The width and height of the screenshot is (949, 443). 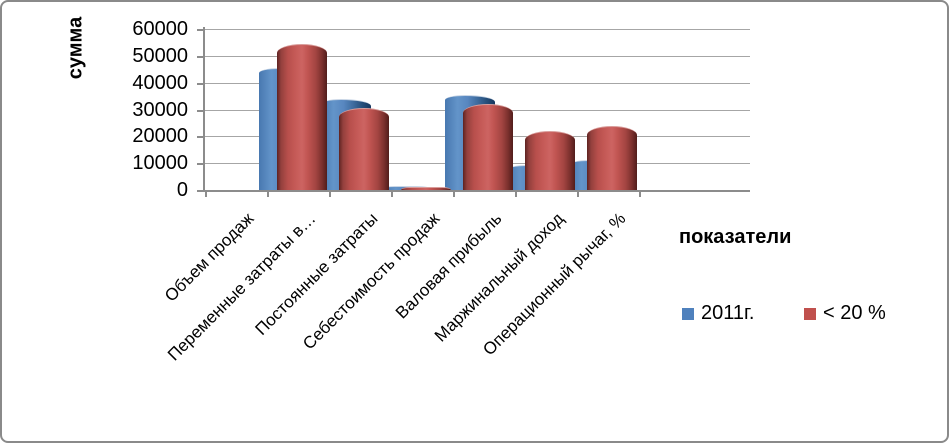 I want to click on x-axis-line, so click(x=473, y=191).